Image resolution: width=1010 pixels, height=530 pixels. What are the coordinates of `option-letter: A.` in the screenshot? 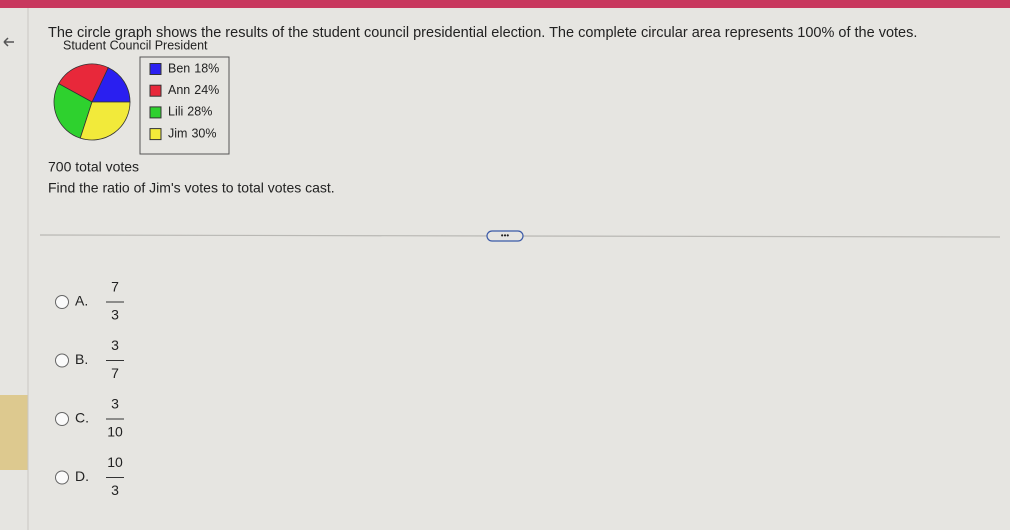 It's located at (81, 301).